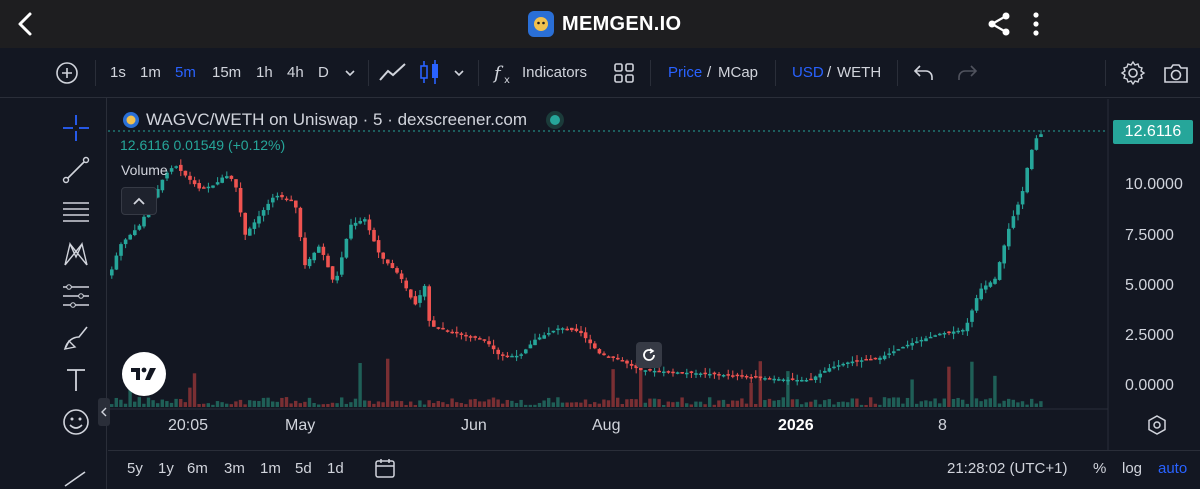 This screenshot has height=489, width=1200. Describe the element at coordinates (185, 72) in the screenshot. I see `interval-5m: 5m` at that location.